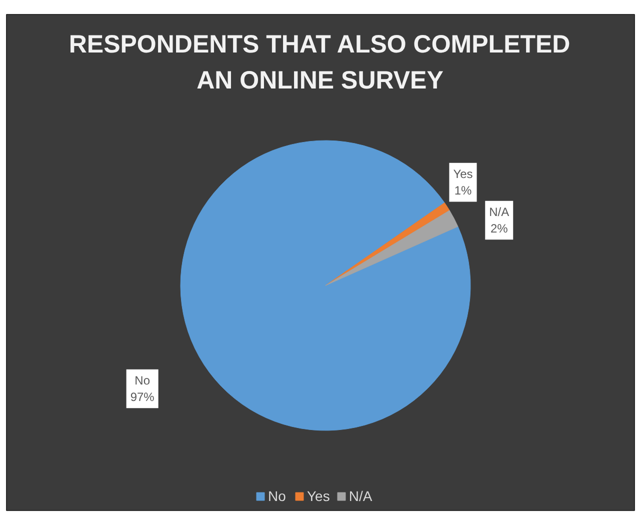 The image size is (639, 512). Describe the element at coordinates (277, 496) in the screenshot. I see `legend-label: No` at that location.